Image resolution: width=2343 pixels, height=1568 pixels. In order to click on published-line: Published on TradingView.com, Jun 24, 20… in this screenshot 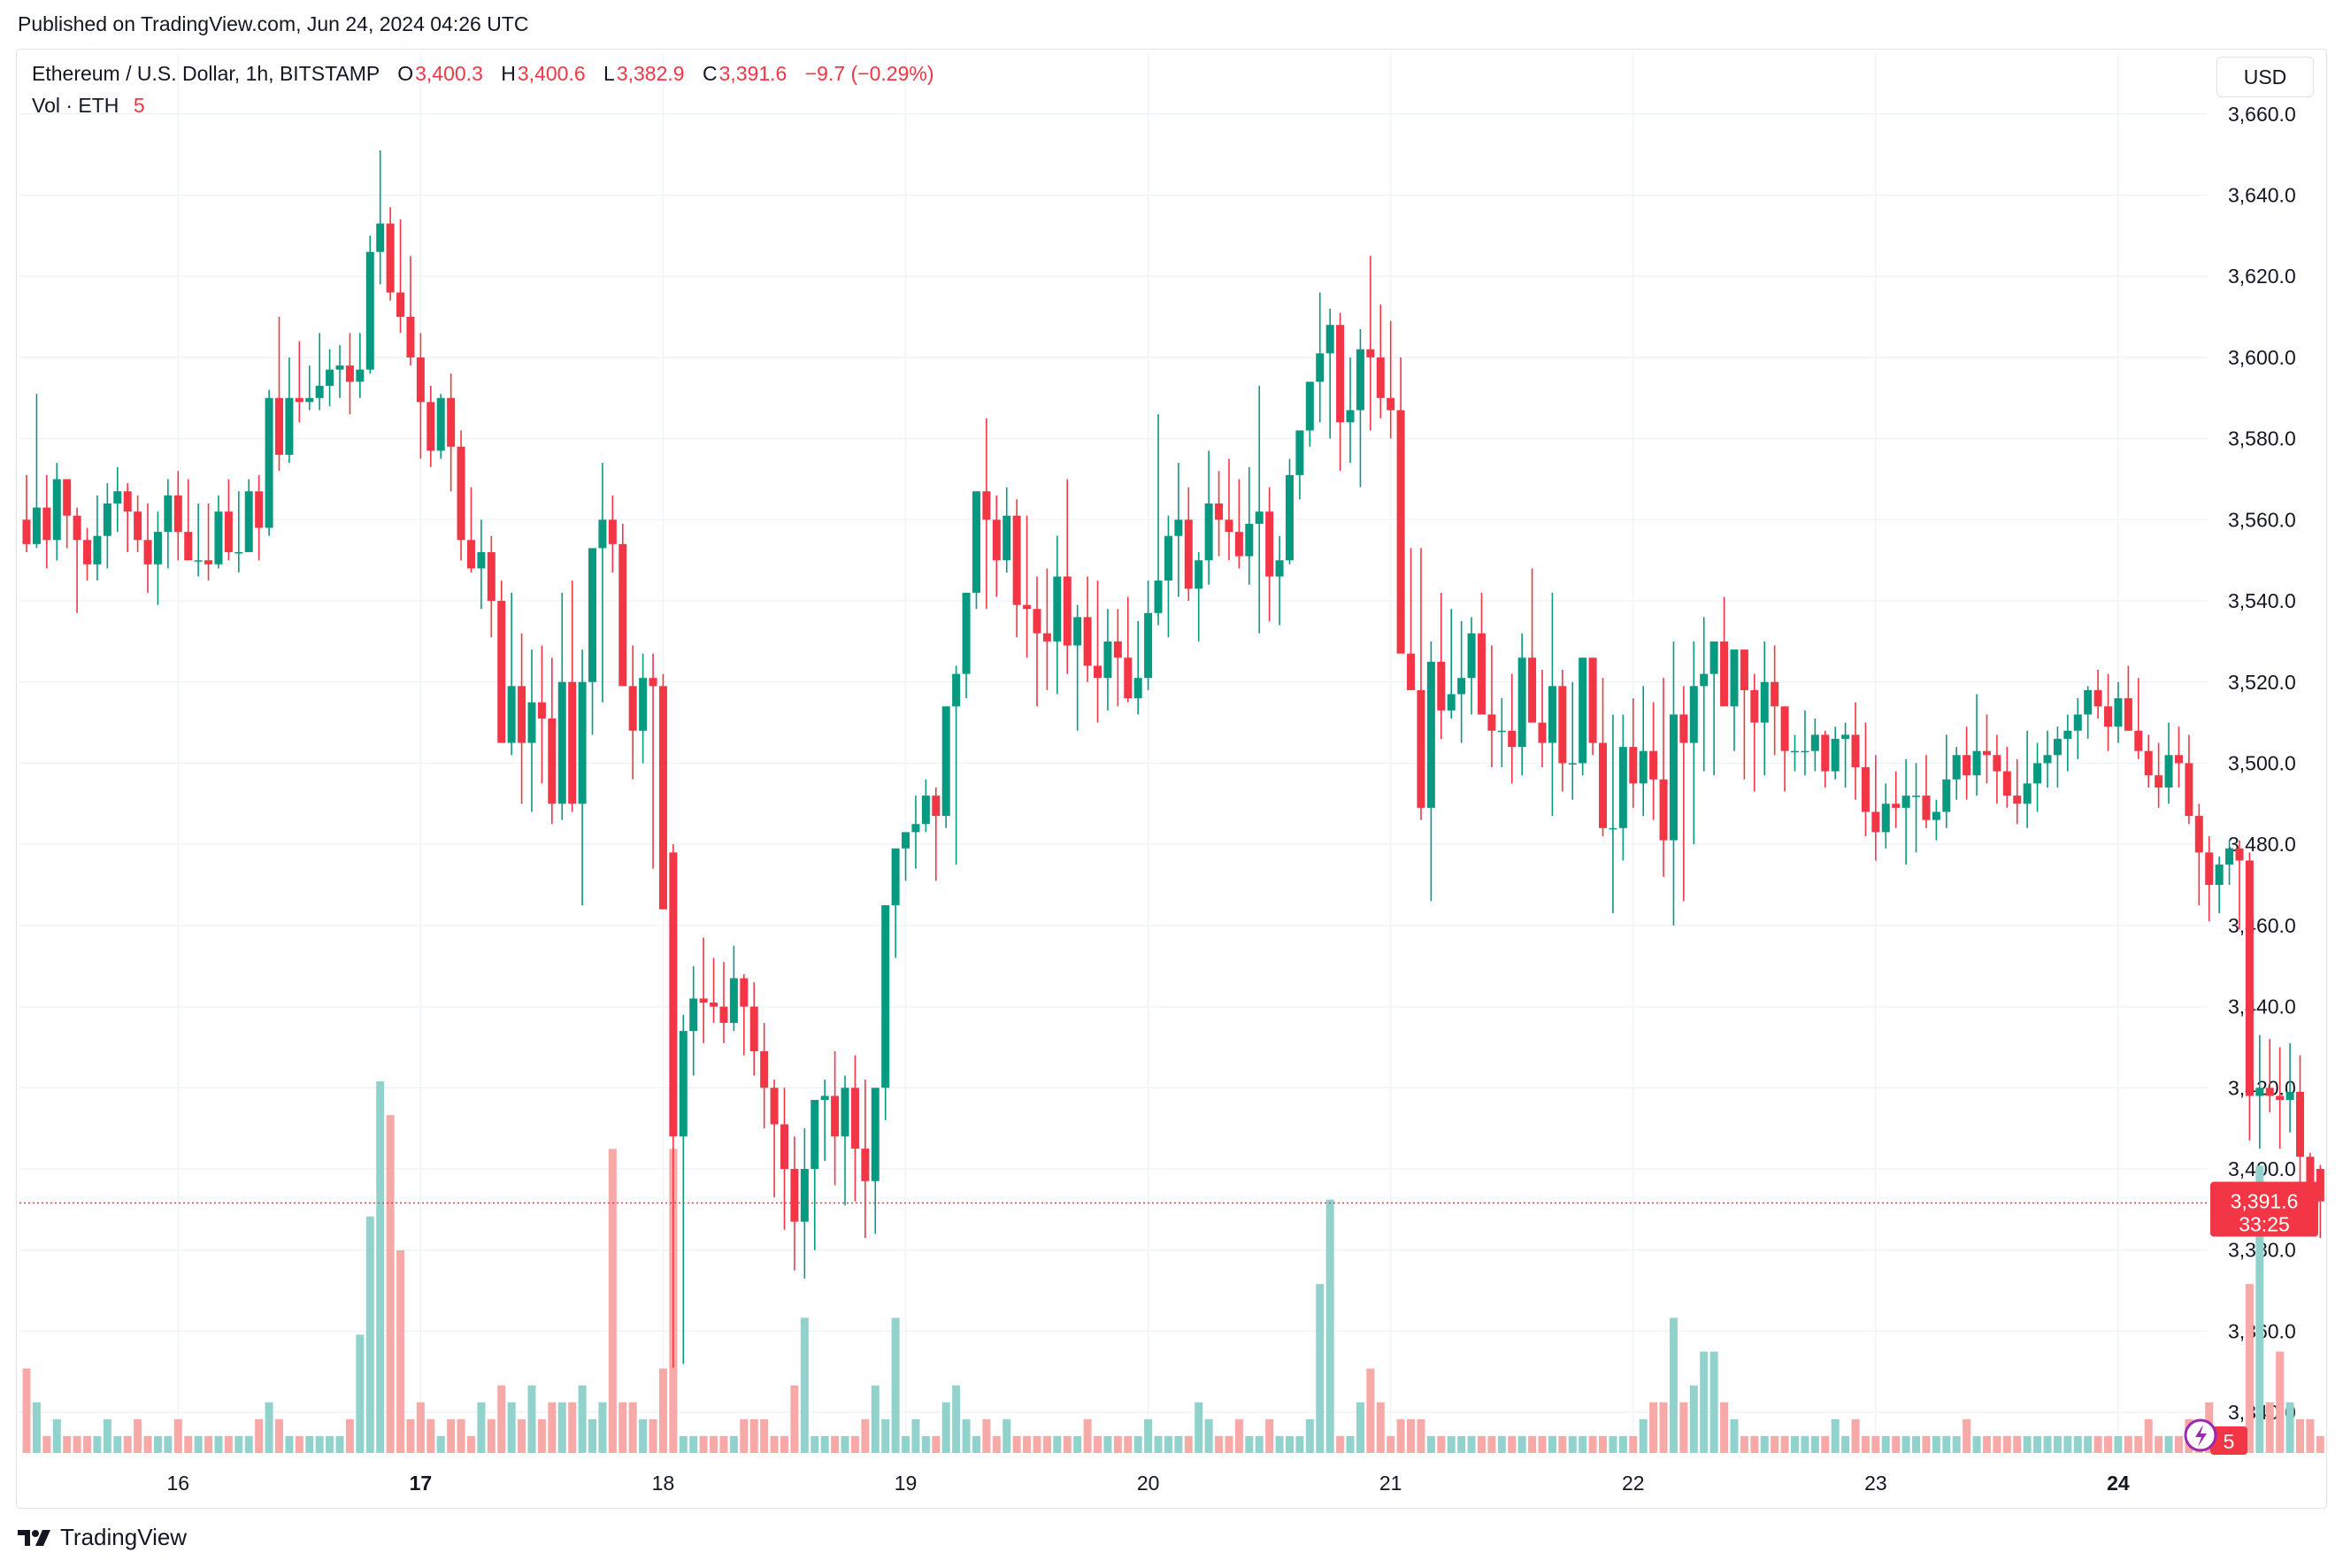, I will do `click(273, 23)`.